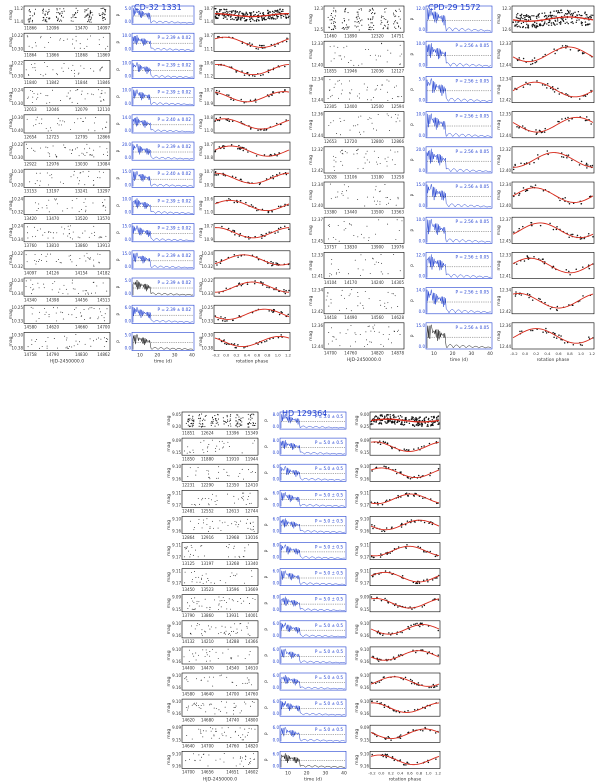 This screenshot has width=600, height=784. What do you see at coordinates (128, 8) in the screenshot?
I see `periodogram-ytick: 5.0` at bounding box center [128, 8].